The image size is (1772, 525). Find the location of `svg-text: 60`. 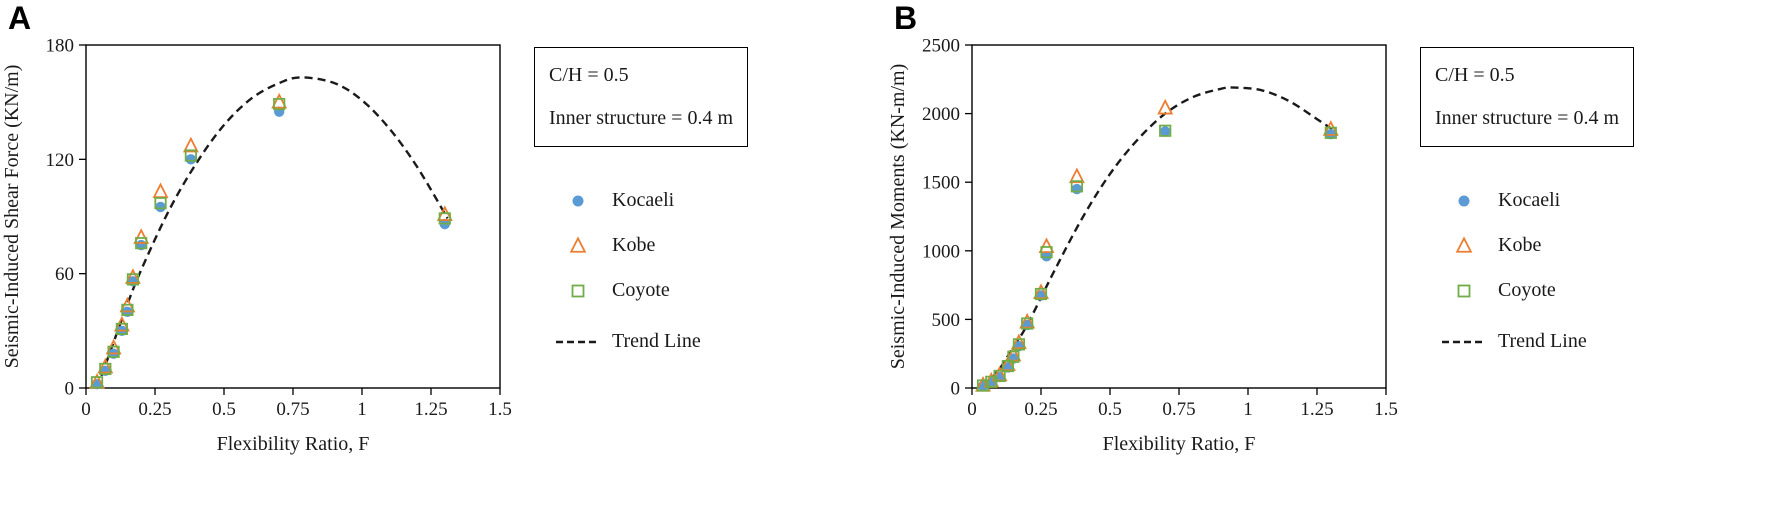

svg-text: 60 is located at coordinates (64, 274).